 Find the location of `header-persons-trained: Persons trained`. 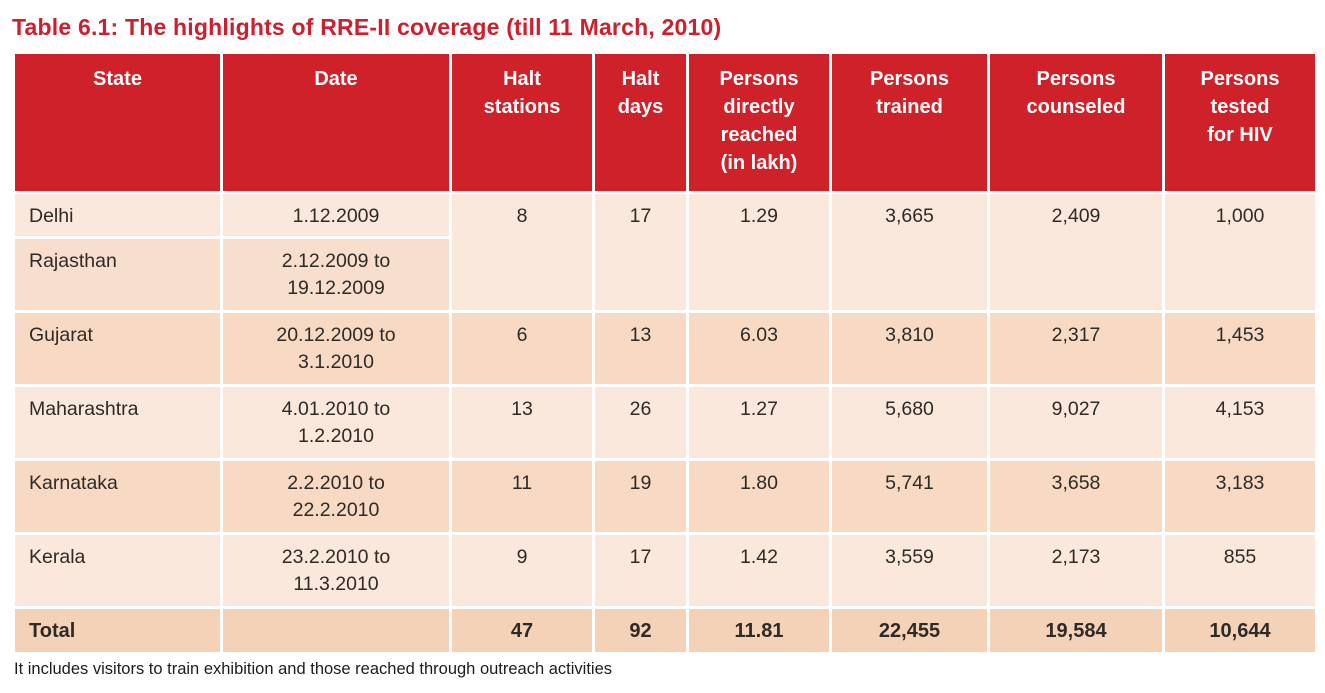

header-persons-trained: Persons trained is located at coordinates (909, 122).